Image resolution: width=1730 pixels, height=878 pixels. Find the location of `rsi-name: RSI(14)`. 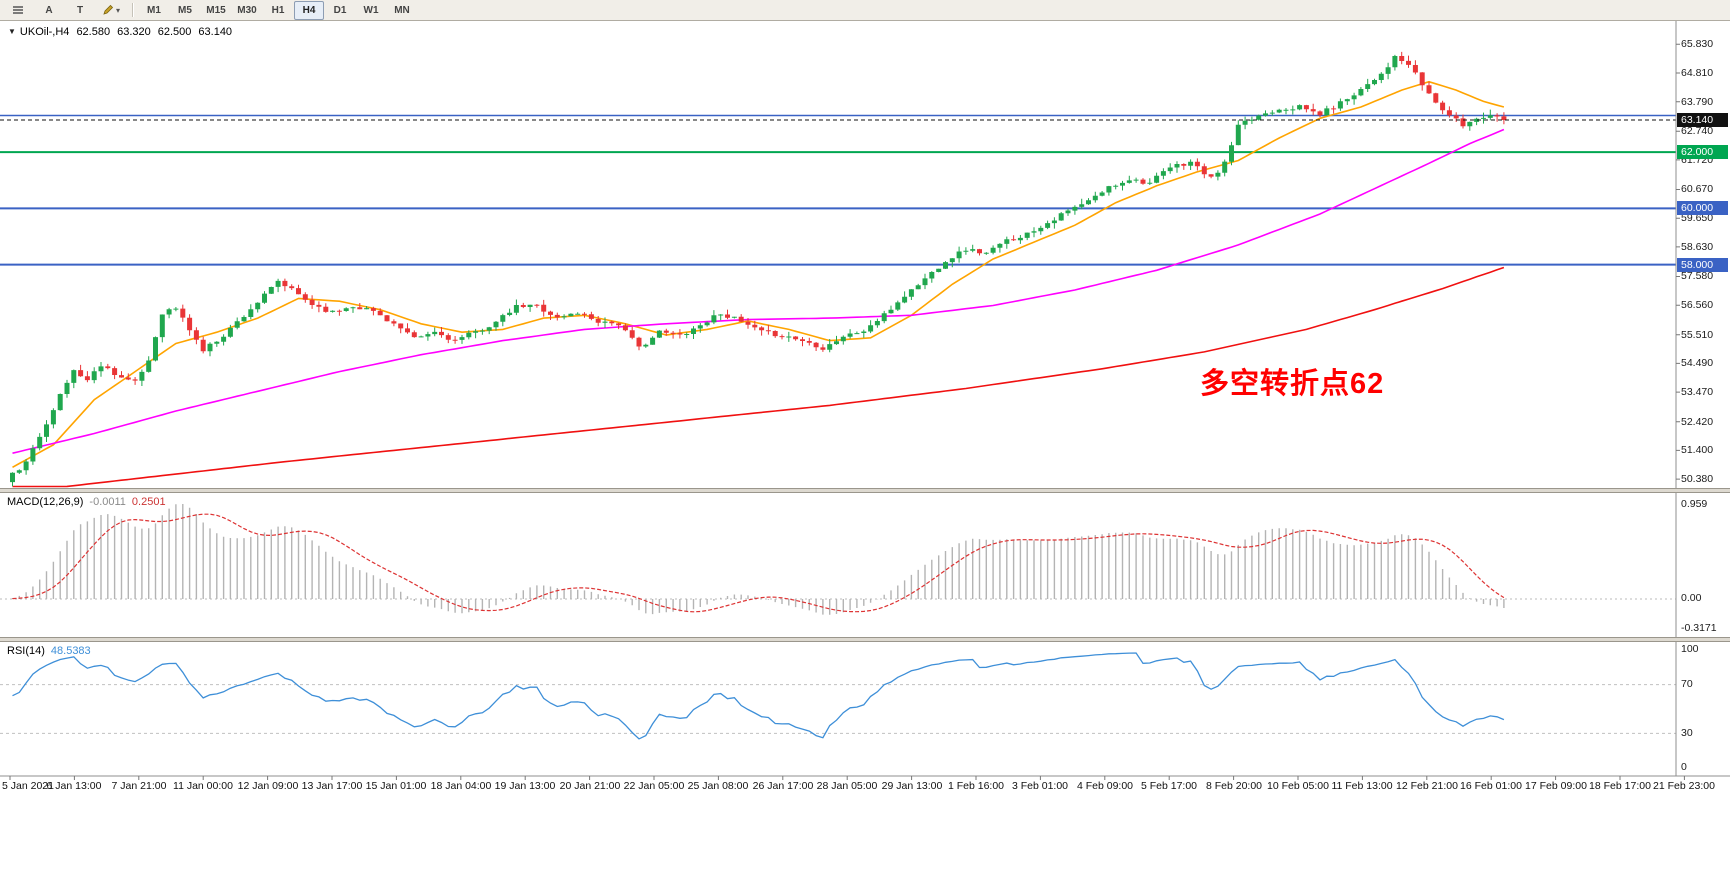

rsi-name: RSI(14) is located at coordinates (26, 651).